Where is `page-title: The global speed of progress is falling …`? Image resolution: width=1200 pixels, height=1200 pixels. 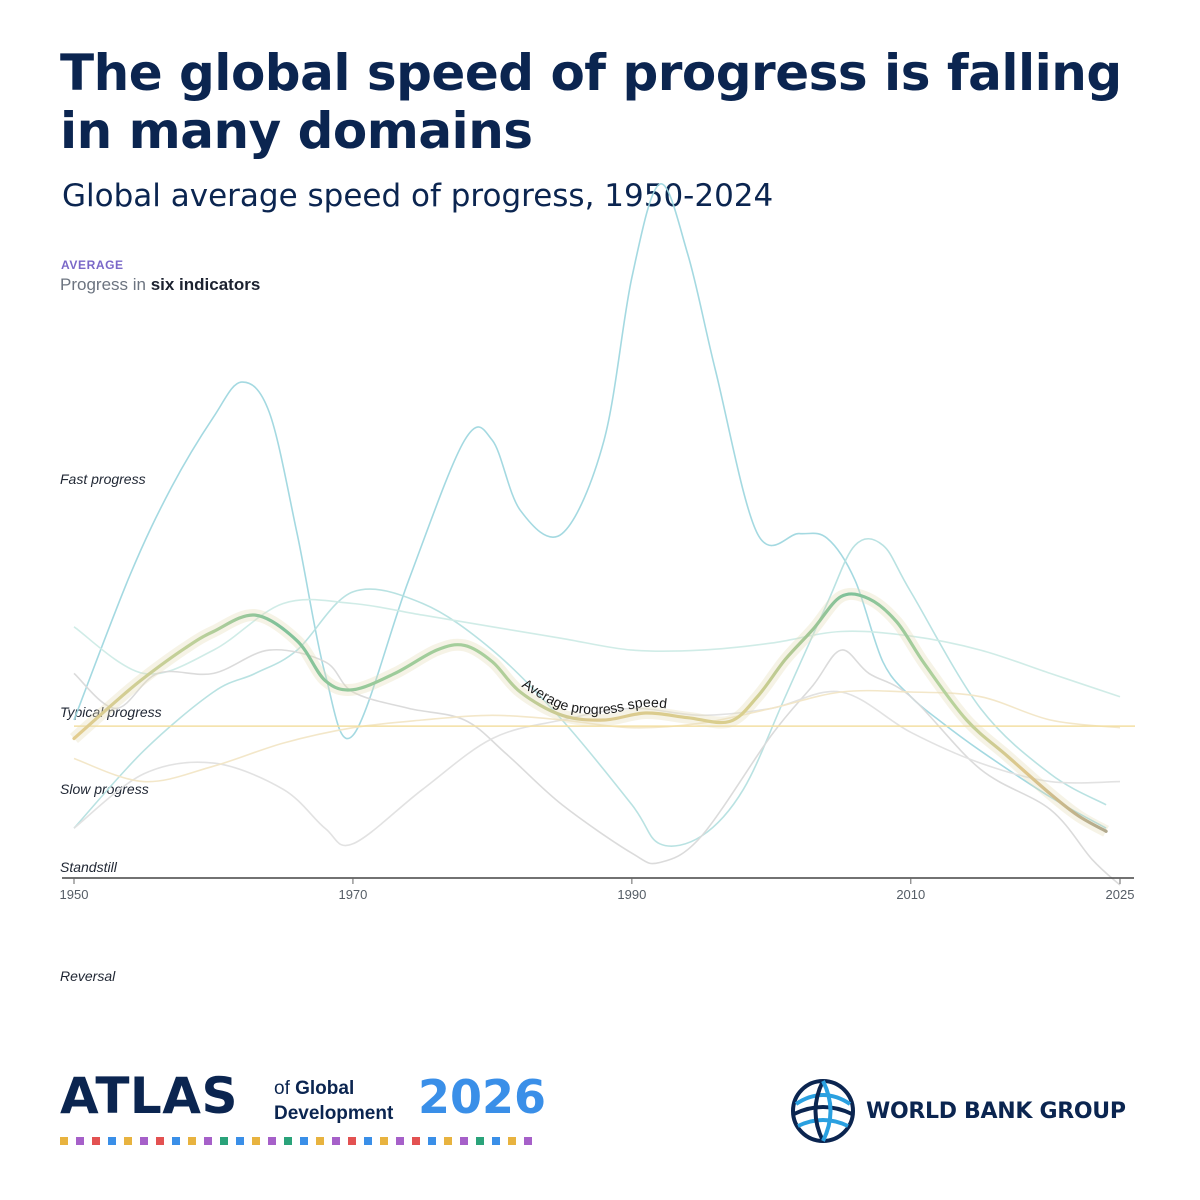 page-title: The global speed of progress is falling … is located at coordinates (591, 102).